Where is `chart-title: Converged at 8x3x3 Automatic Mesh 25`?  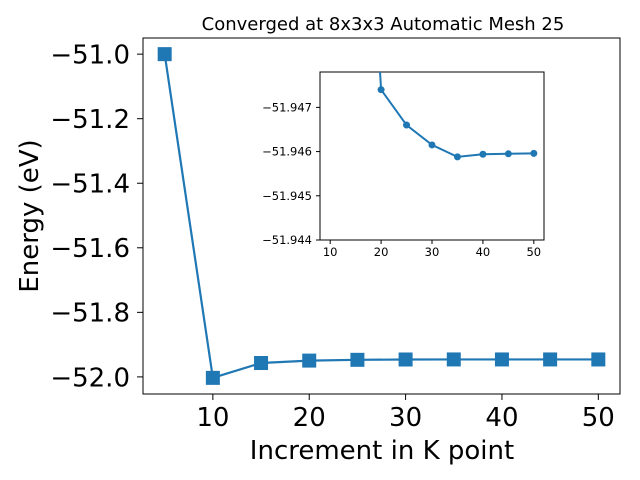 chart-title: Converged at 8x3x3 Automatic Mesh 25 is located at coordinates (383, 24).